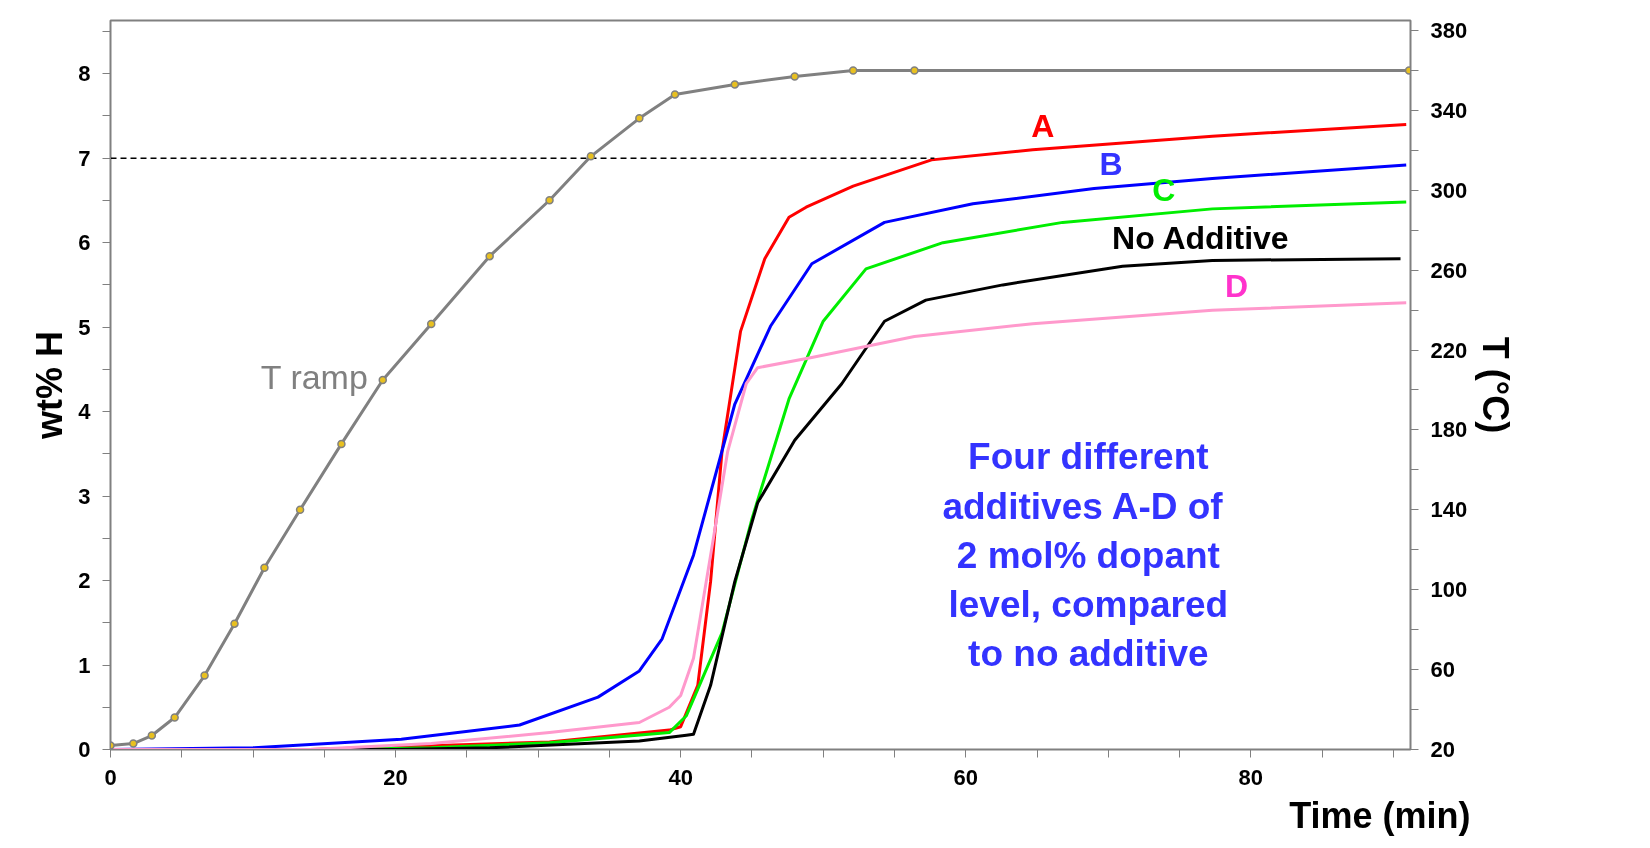  What do you see at coordinates (1449, 350) in the screenshot?
I see `y2-tick-label: 220` at bounding box center [1449, 350].